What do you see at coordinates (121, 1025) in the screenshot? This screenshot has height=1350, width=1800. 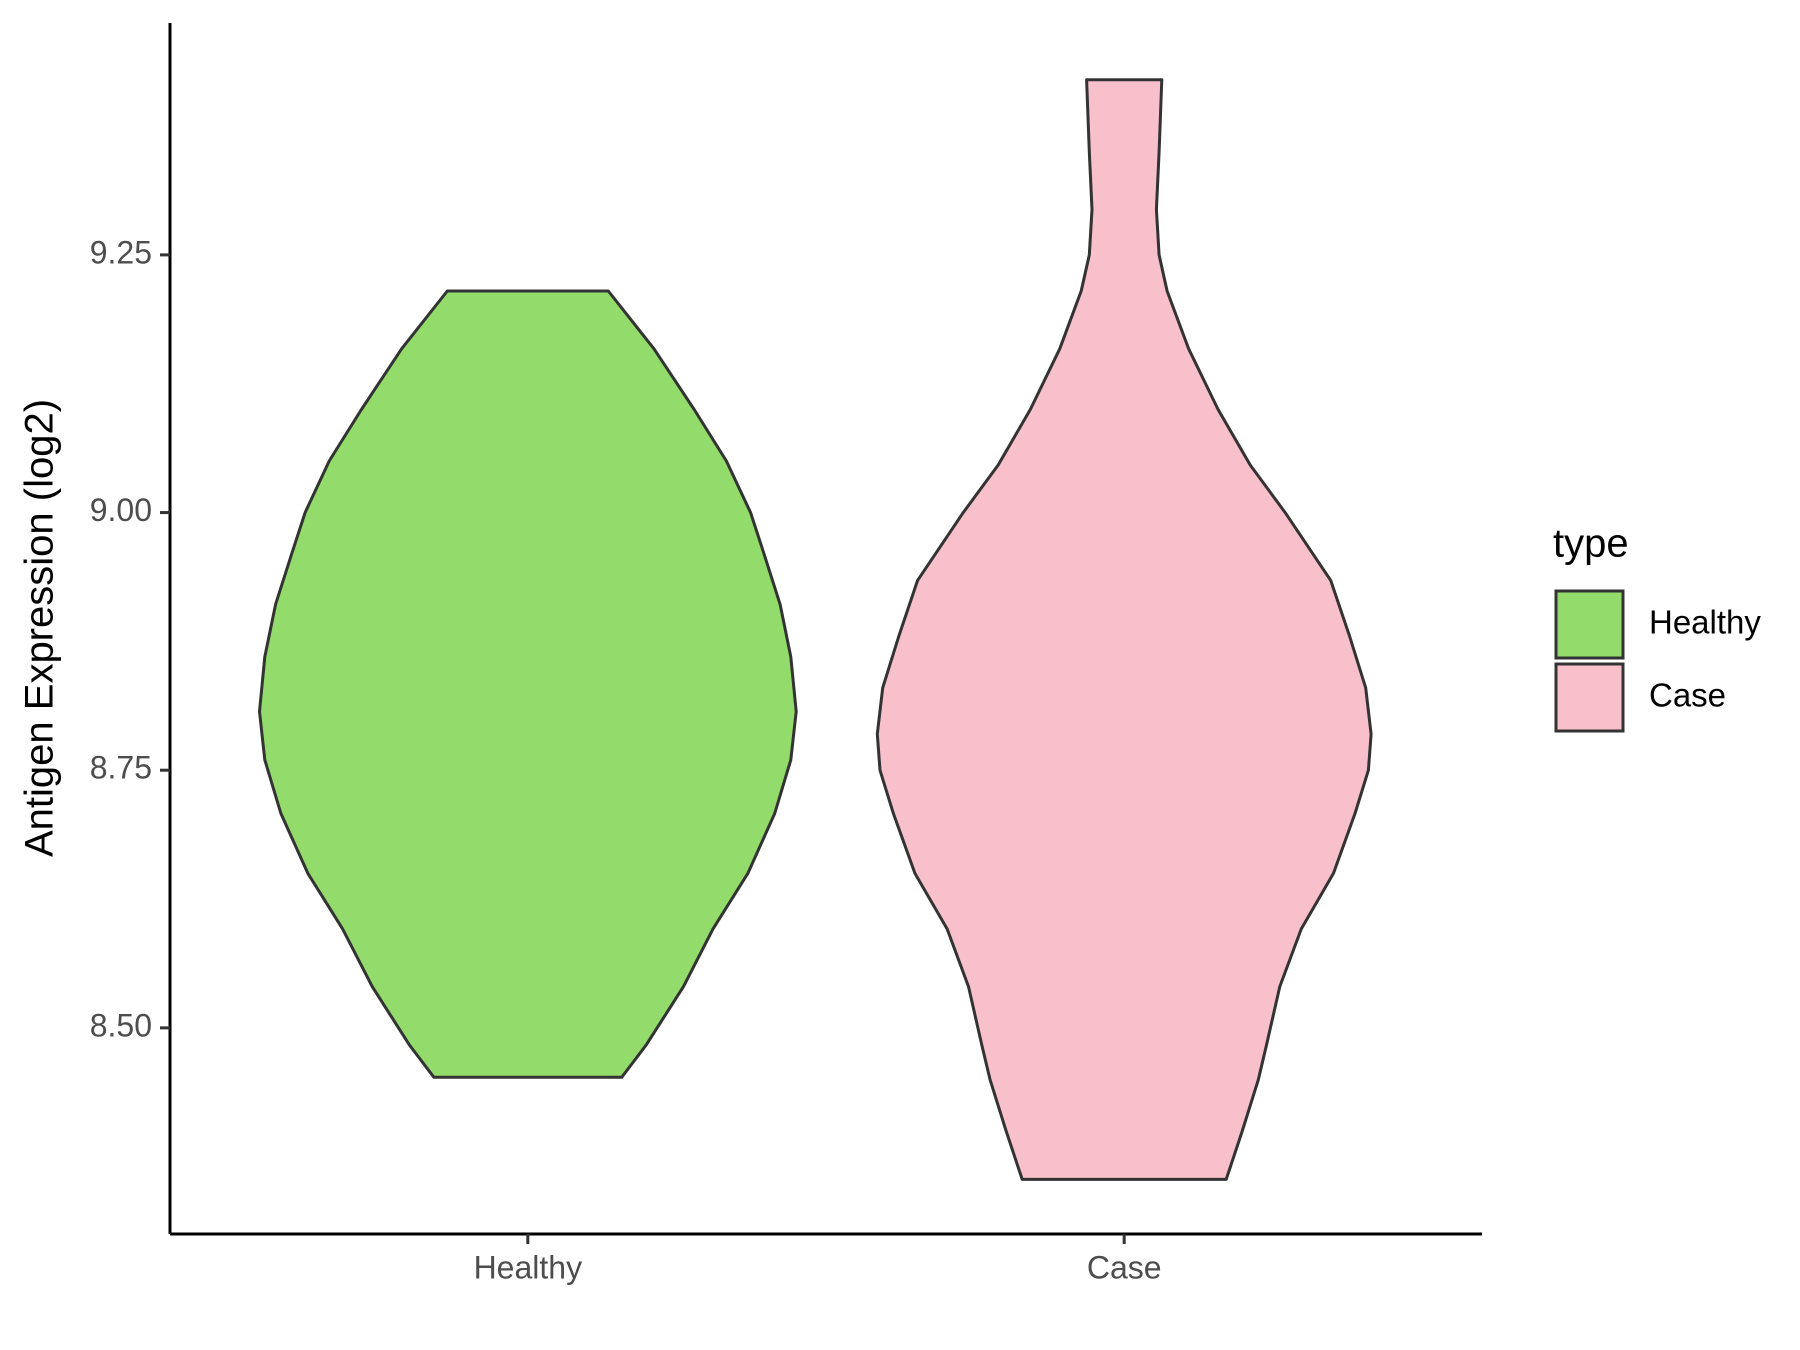 I see `y-tick-label: 8.50` at bounding box center [121, 1025].